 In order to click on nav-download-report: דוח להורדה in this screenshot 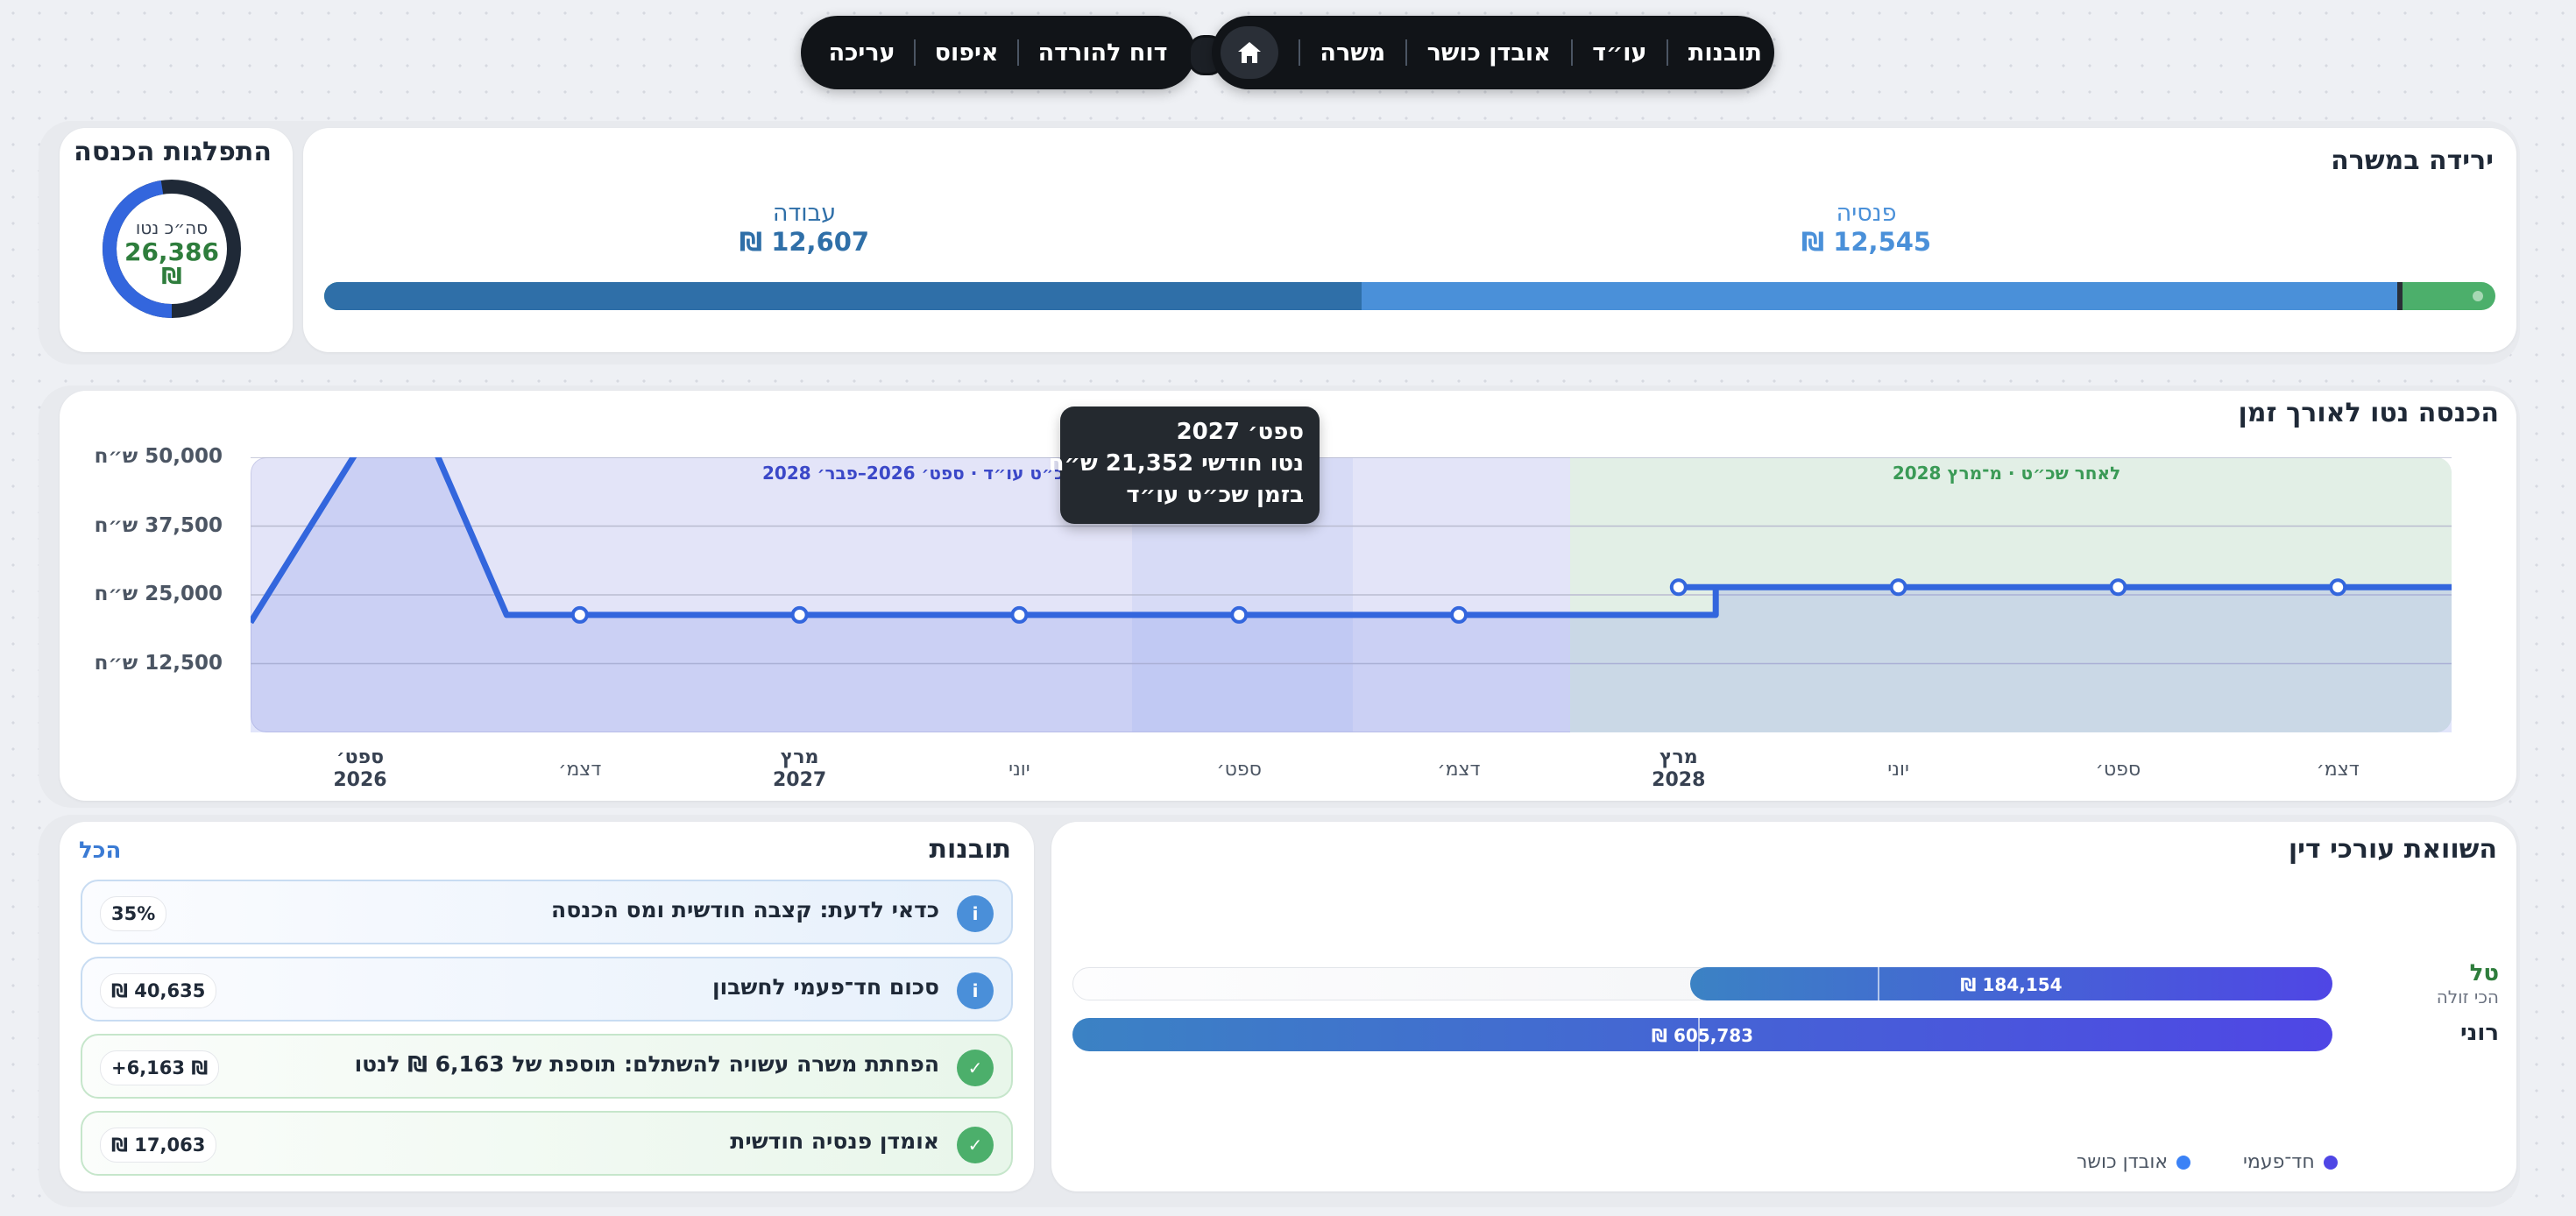, I will do `click(1102, 53)`.